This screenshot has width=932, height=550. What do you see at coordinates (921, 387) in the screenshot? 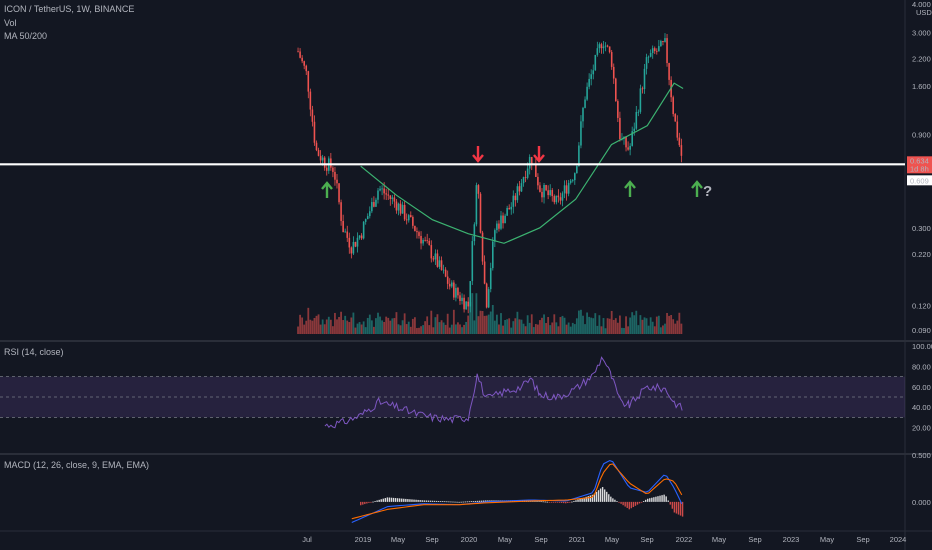
I see `rsi-tick-label: 60.00` at bounding box center [921, 387].